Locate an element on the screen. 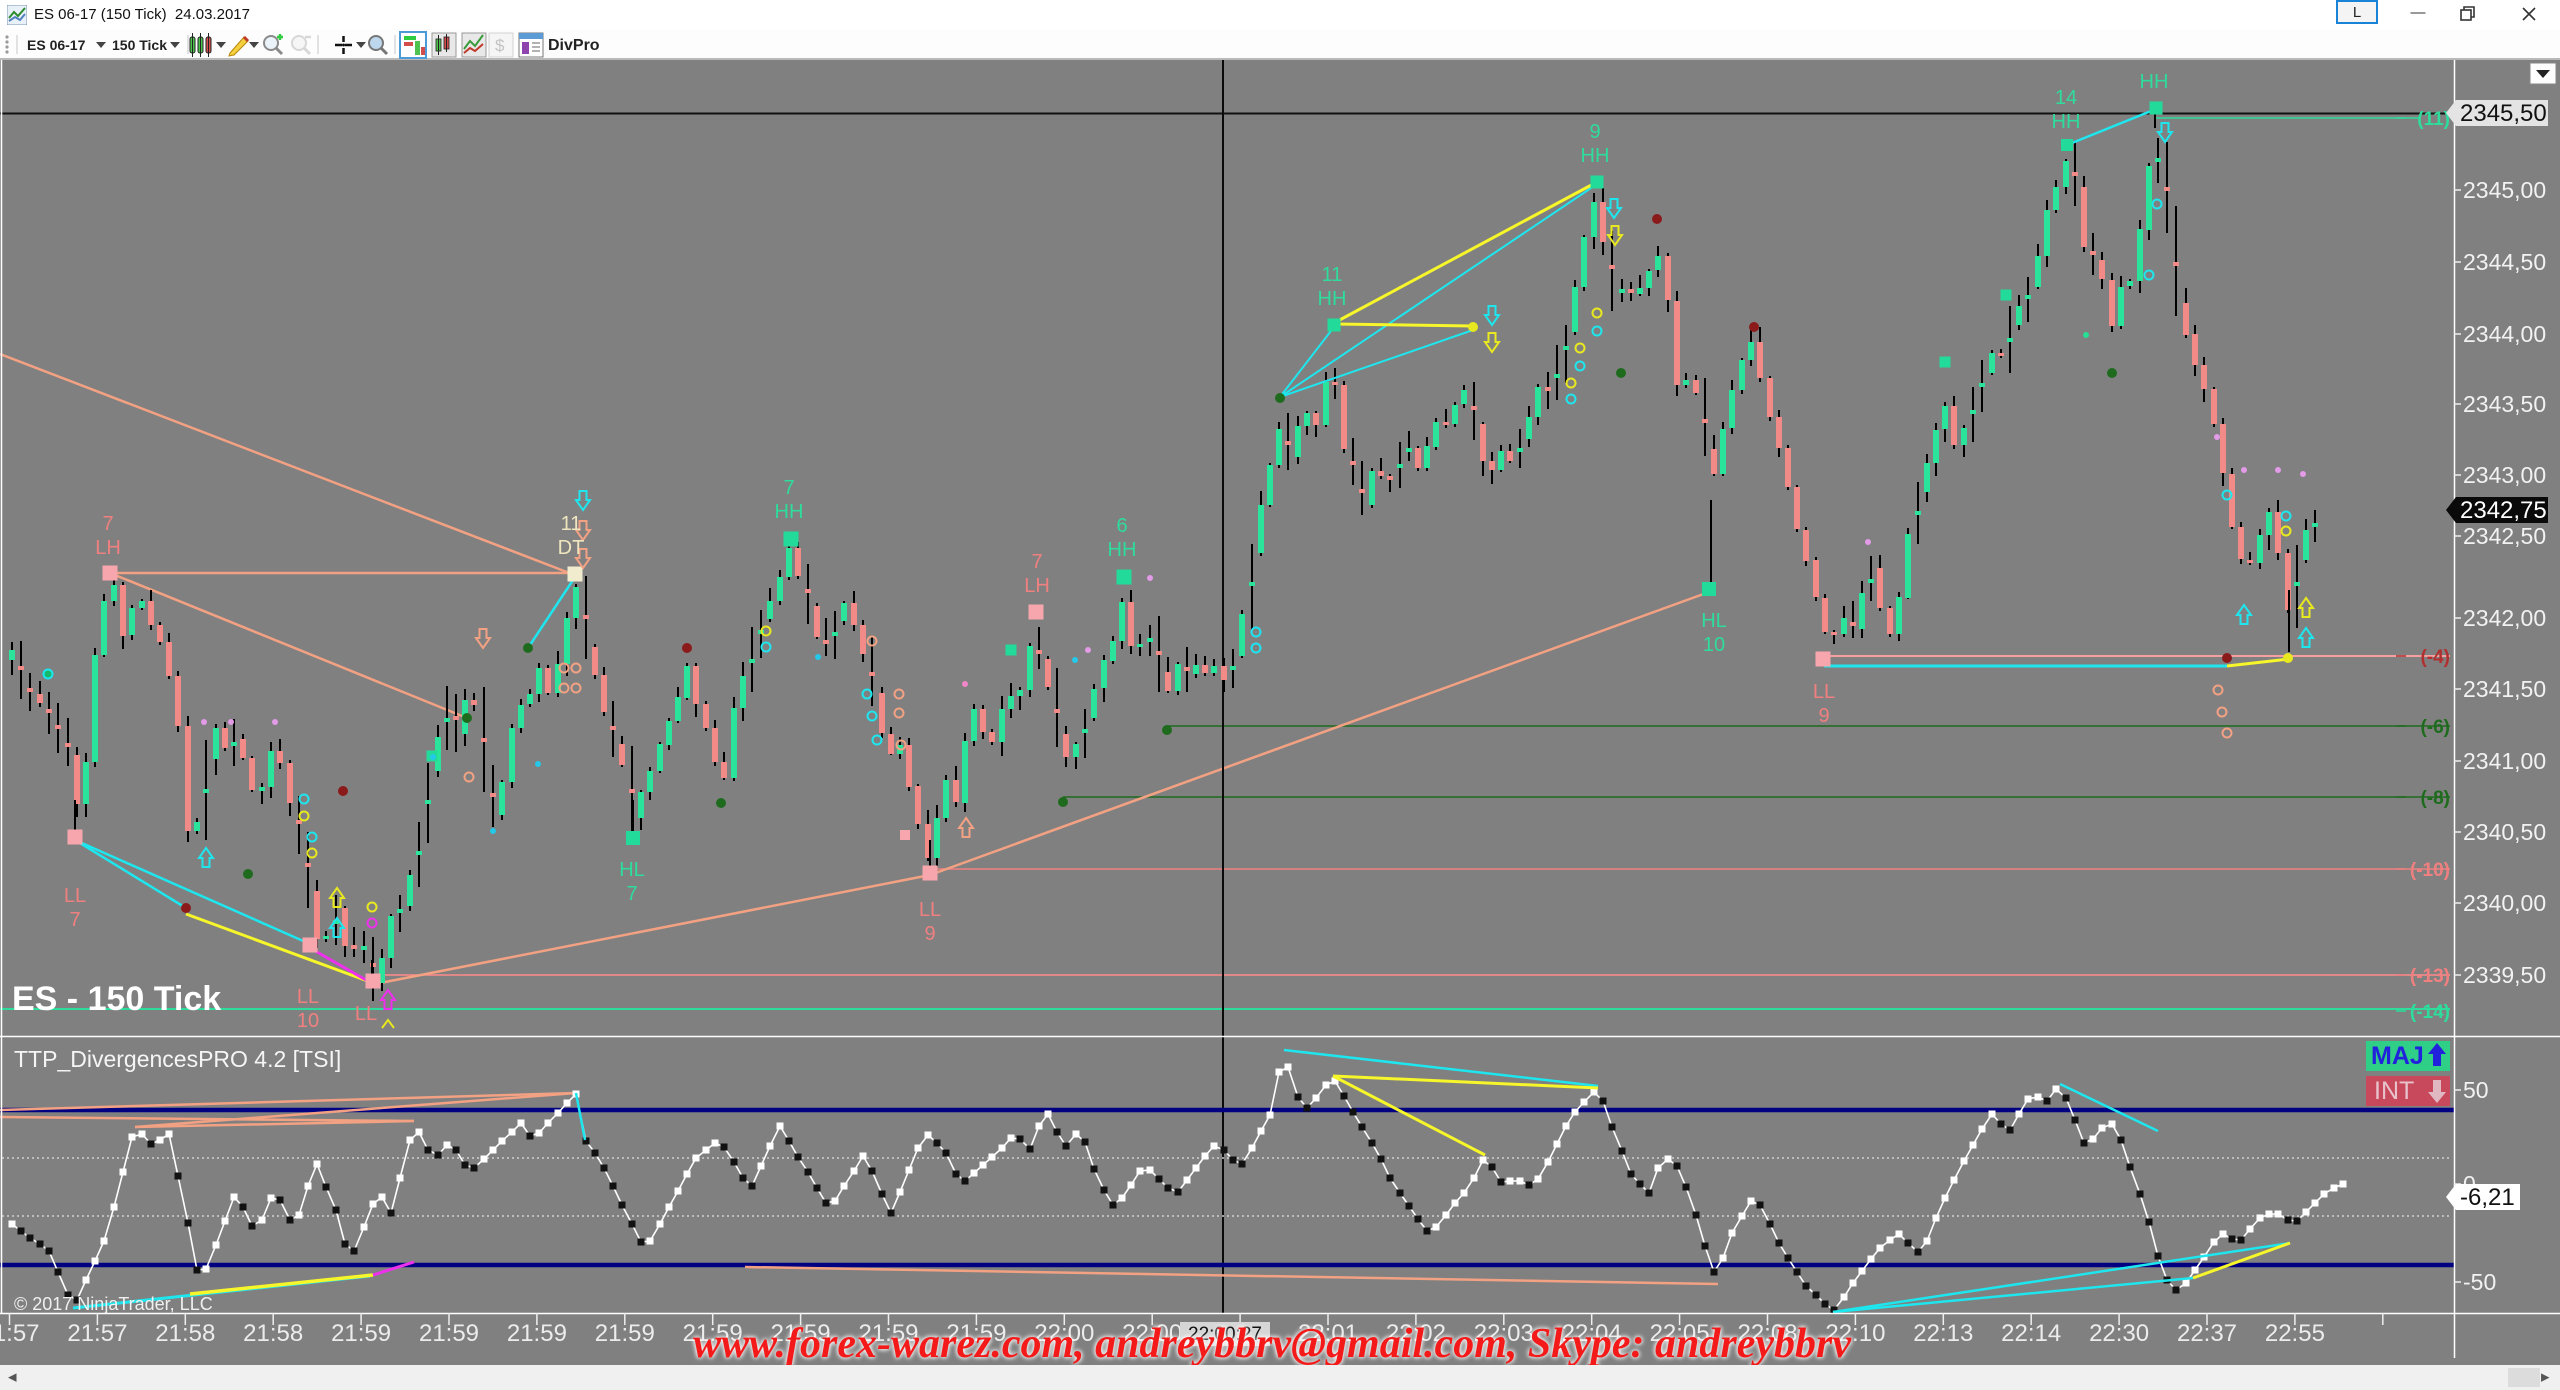 This screenshot has height=1390, width=2560. svg-text: (-13) is located at coordinates (2430, 976).